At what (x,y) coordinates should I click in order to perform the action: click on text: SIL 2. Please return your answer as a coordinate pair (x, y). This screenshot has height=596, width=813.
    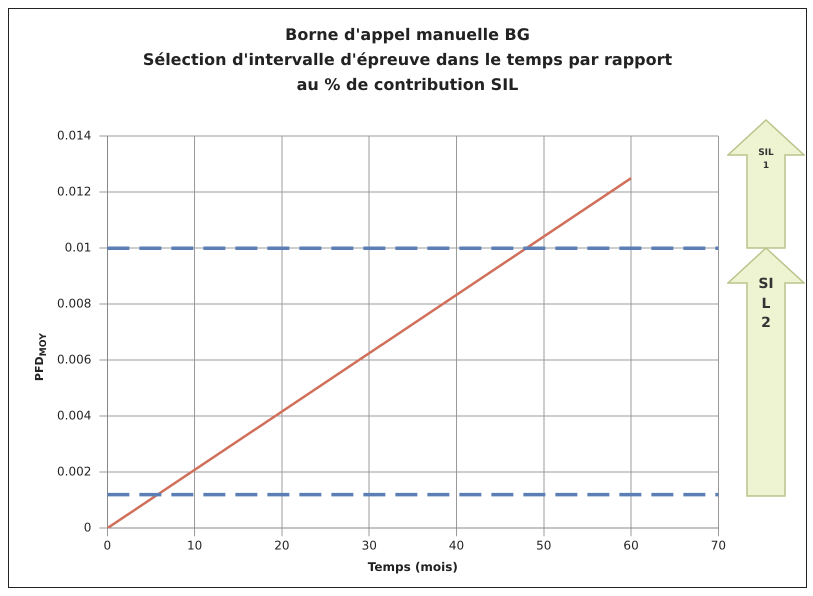
    Looking at the image, I should click on (766, 304).